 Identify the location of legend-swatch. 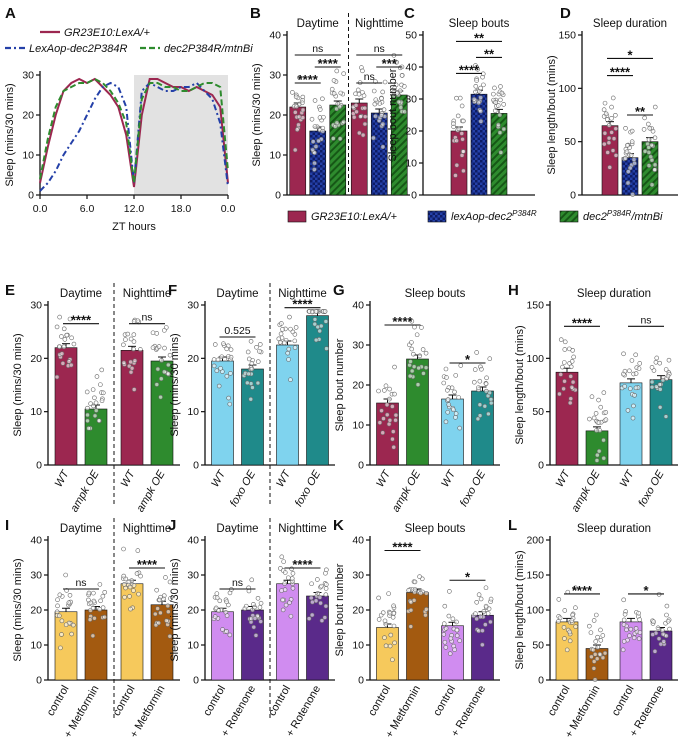
(297, 216).